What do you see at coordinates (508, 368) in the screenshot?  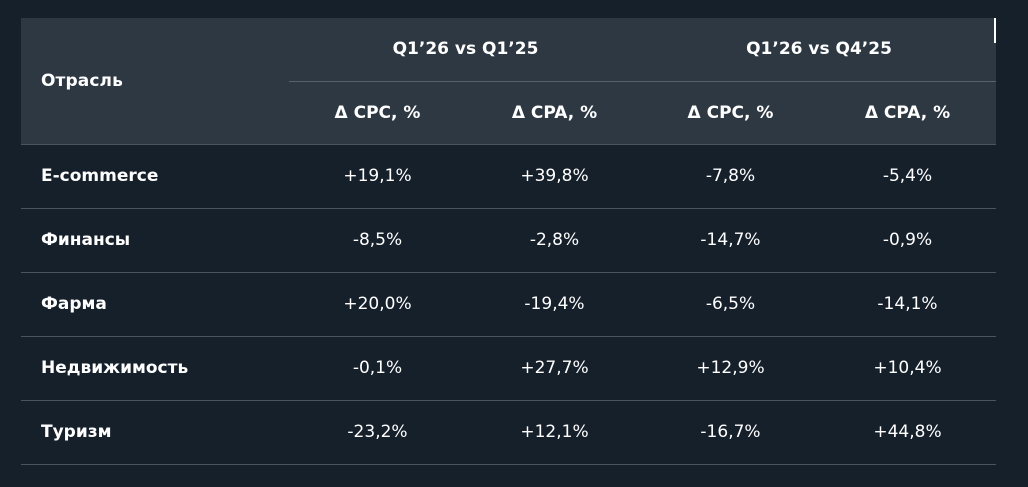 I see `table-row: Недвижимость -0,1% +27,7% +12,9% +10,4%` at bounding box center [508, 368].